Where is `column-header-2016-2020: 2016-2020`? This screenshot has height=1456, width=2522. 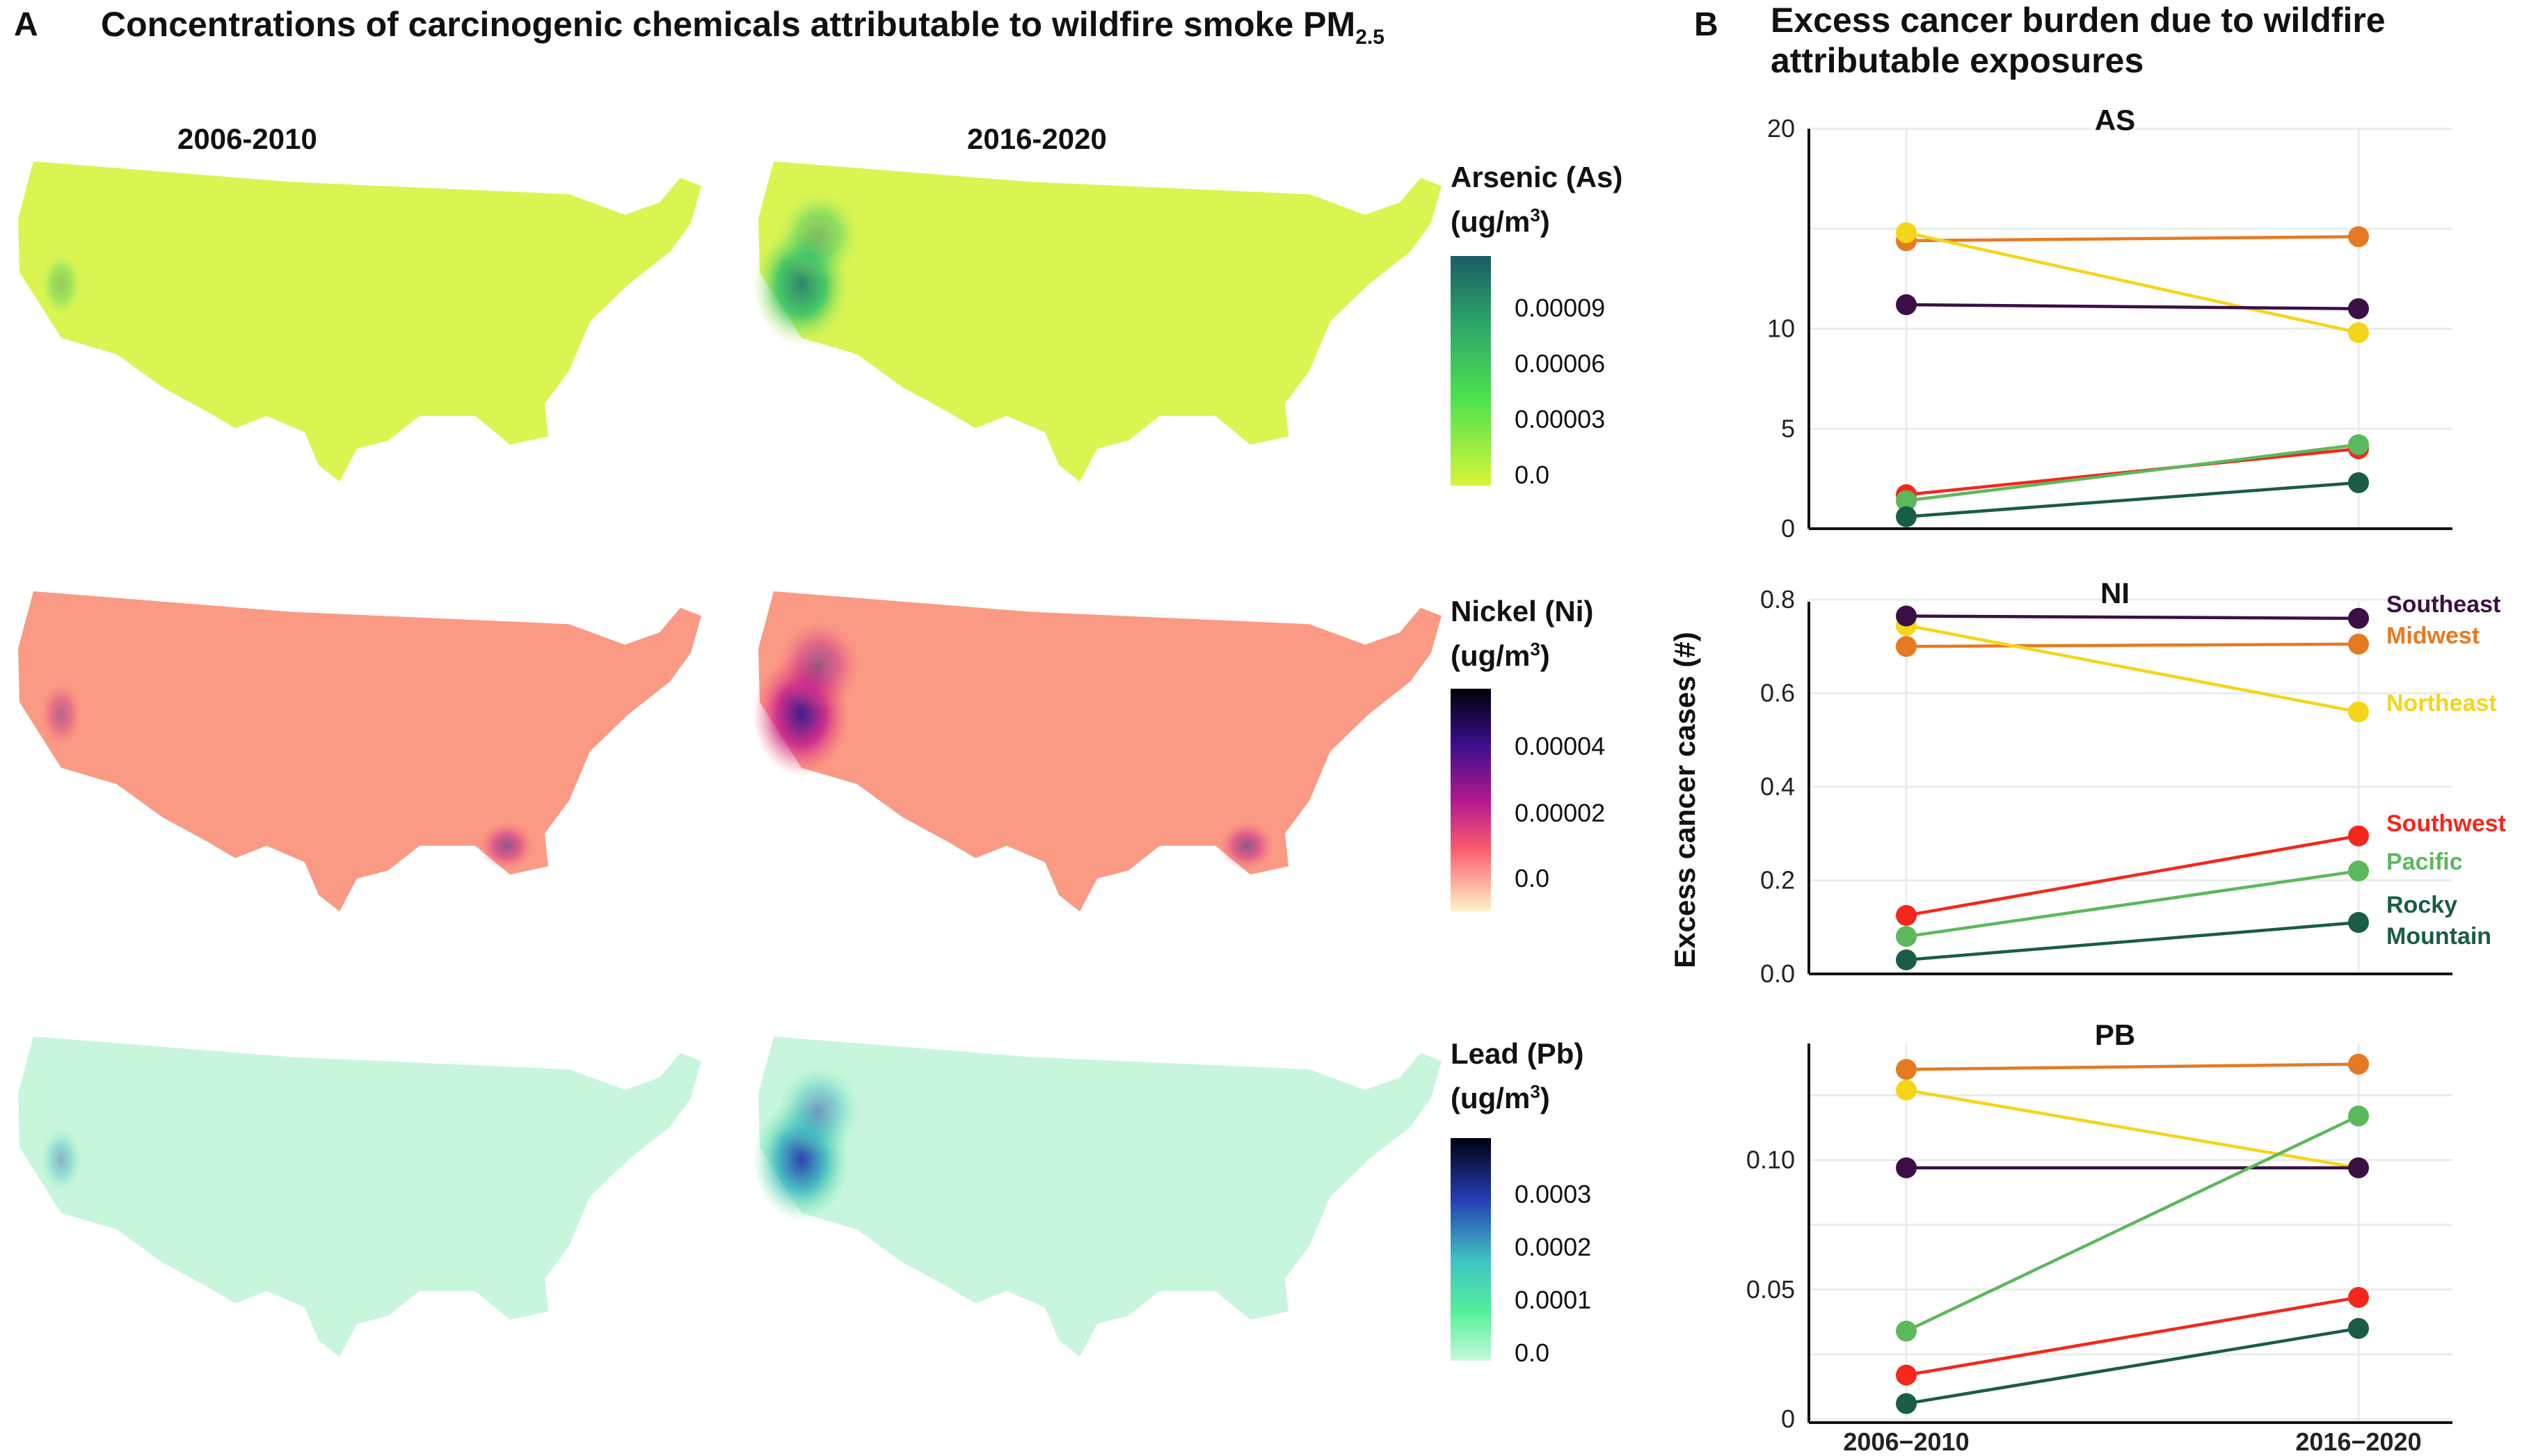 column-header-2016-2020: 2016-2020 is located at coordinates (1037, 138).